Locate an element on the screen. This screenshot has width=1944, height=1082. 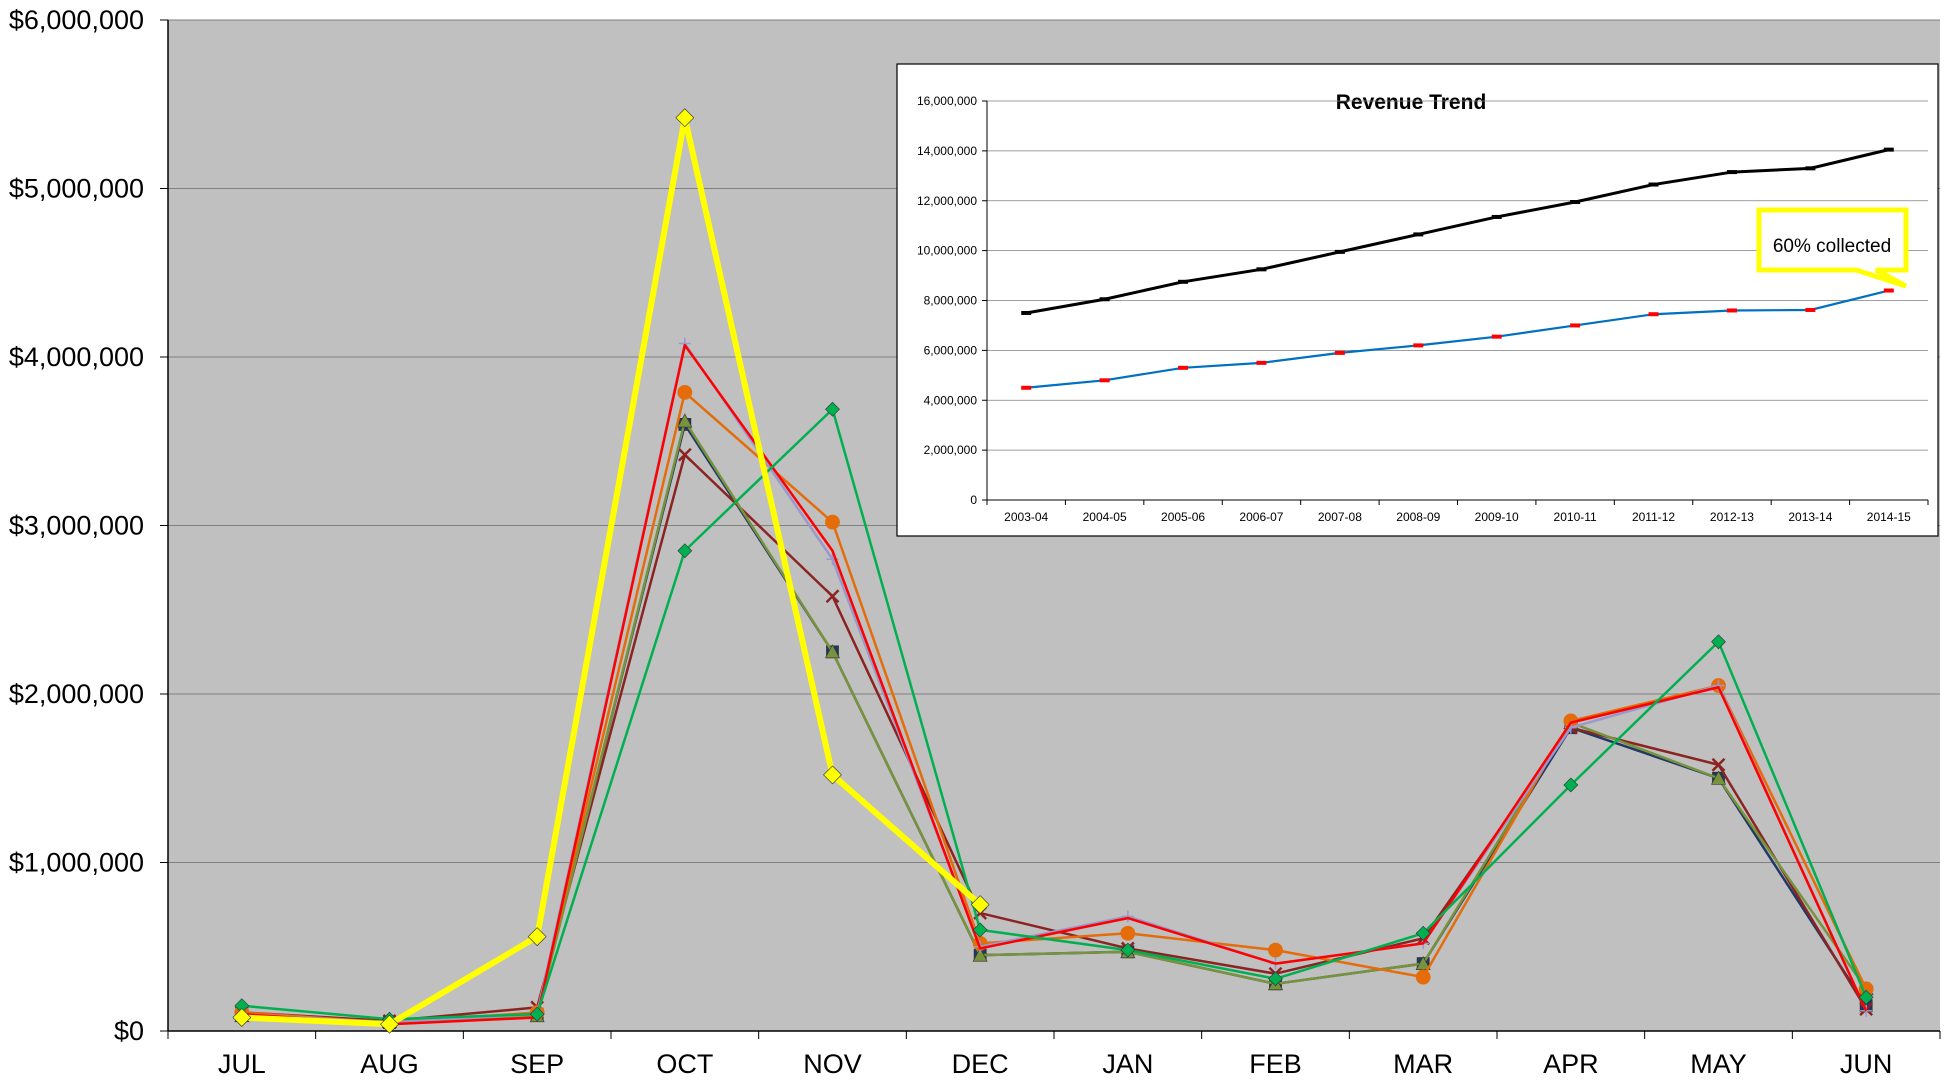
x-tick-label: JUL is located at coordinates (242, 1063).